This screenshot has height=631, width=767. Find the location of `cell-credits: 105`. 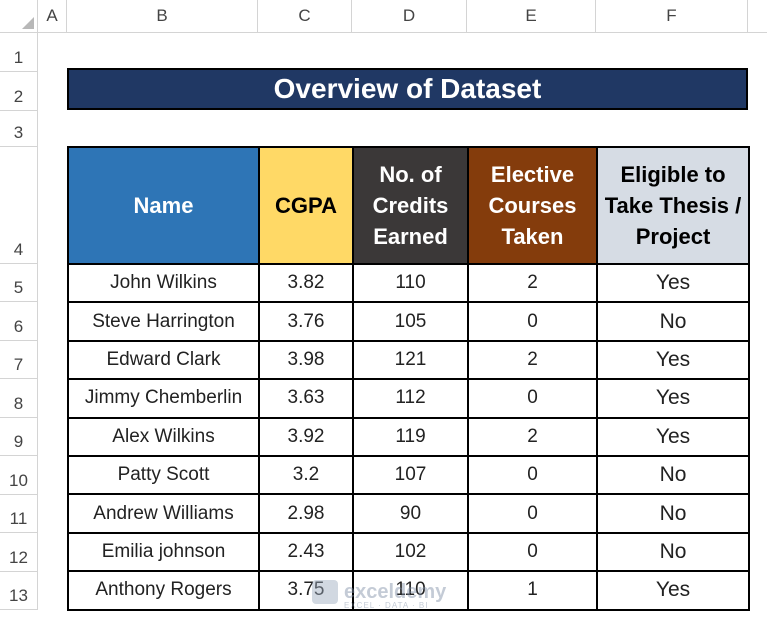

cell-credits: 105 is located at coordinates (410, 321).